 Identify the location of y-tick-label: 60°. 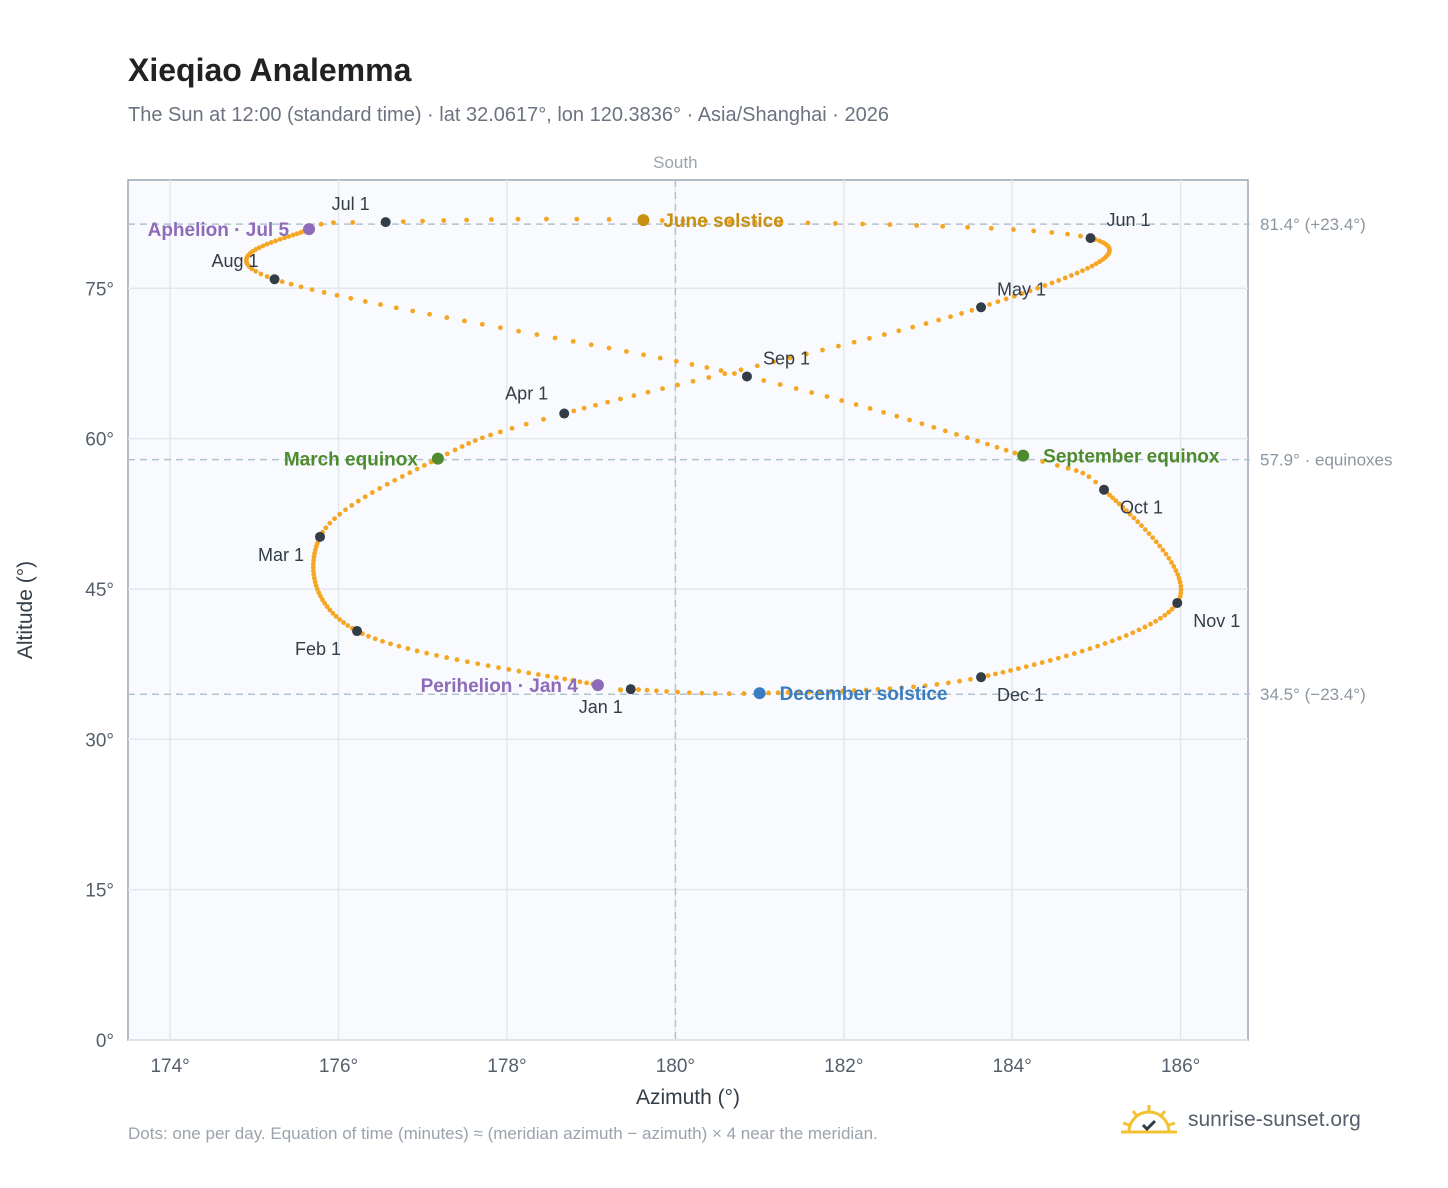
(99, 440).